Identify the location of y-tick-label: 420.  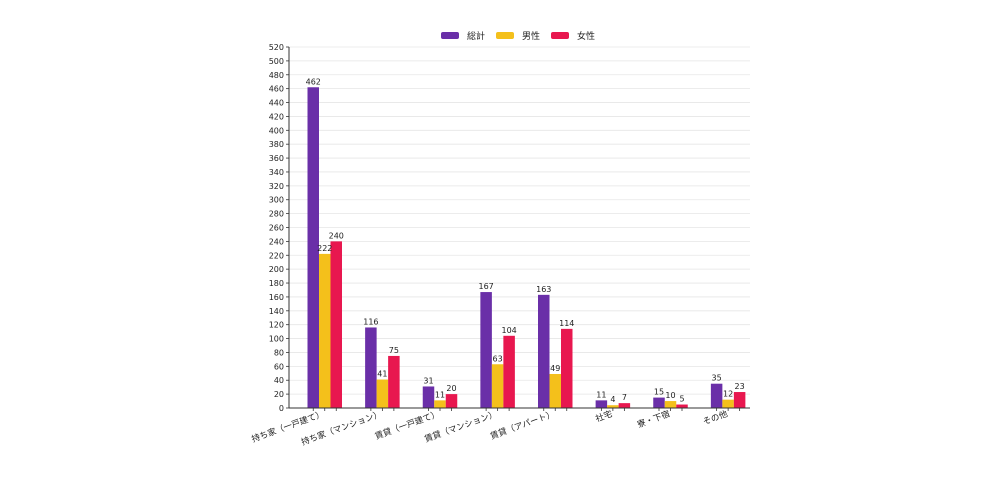
(276, 116).